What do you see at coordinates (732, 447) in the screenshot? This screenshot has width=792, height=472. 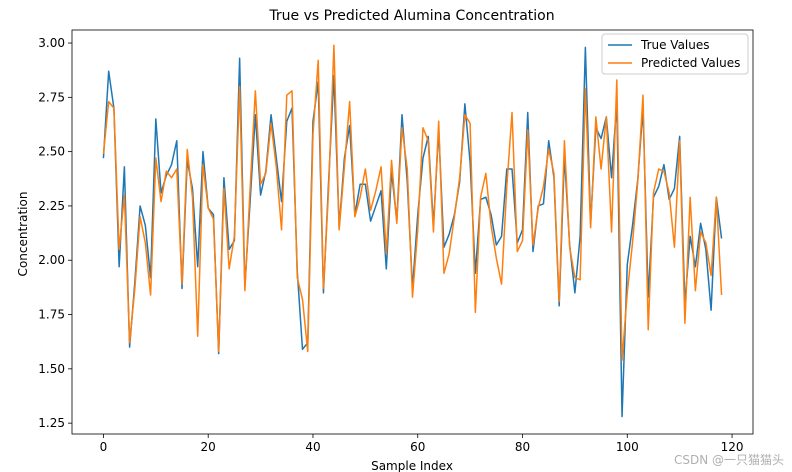 I see `x-tick-label: 120` at bounding box center [732, 447].